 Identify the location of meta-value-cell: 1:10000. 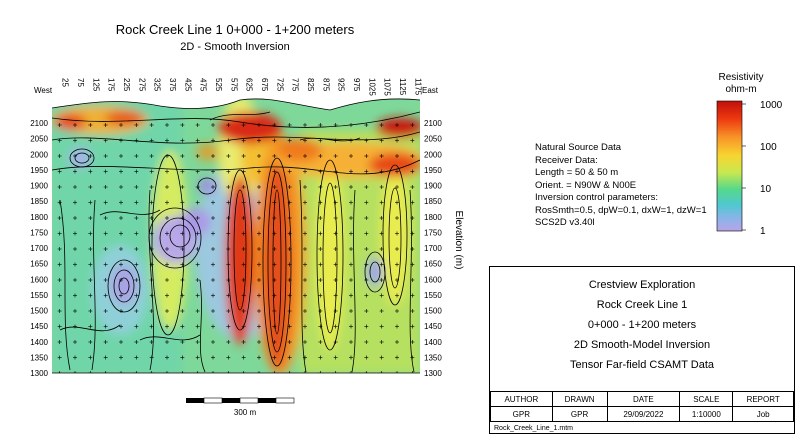
(706, 414).